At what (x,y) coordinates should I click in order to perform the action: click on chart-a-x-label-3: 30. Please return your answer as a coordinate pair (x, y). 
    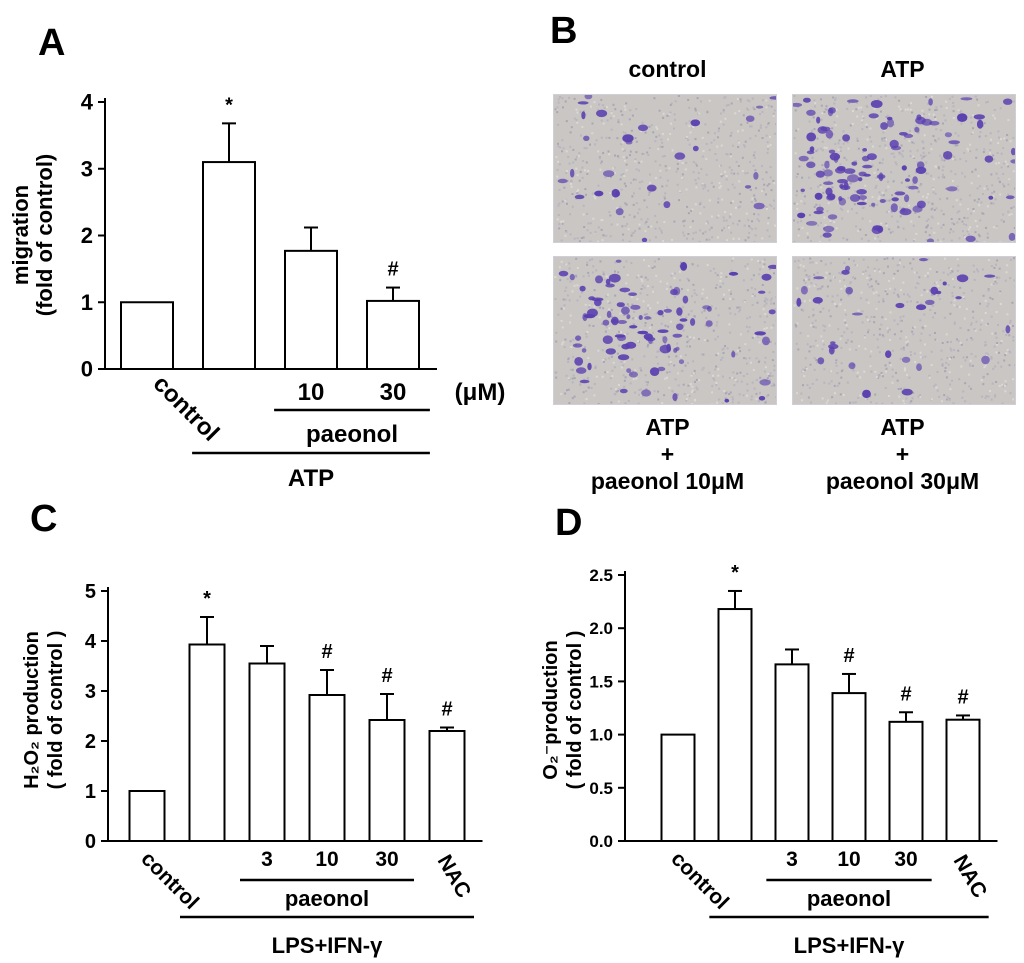
    Looking at the image, I should click on (393, 392).